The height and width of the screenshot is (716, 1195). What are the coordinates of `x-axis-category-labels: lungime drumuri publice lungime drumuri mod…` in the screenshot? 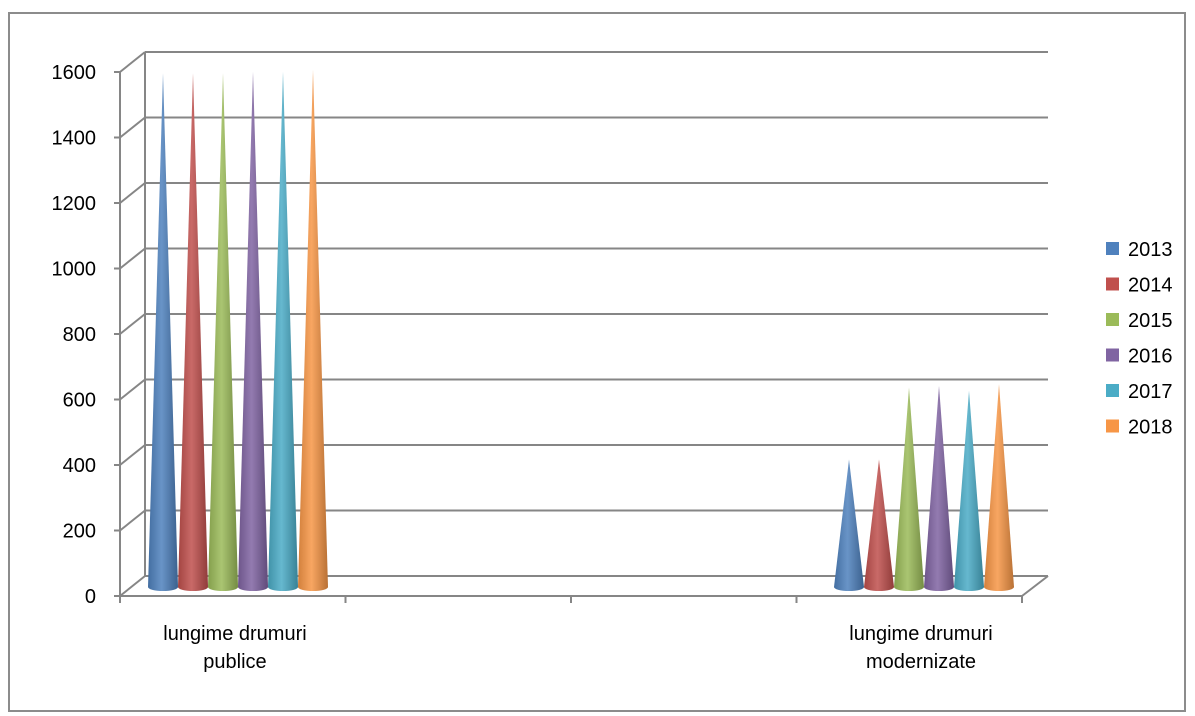 It's located at (577, 648).